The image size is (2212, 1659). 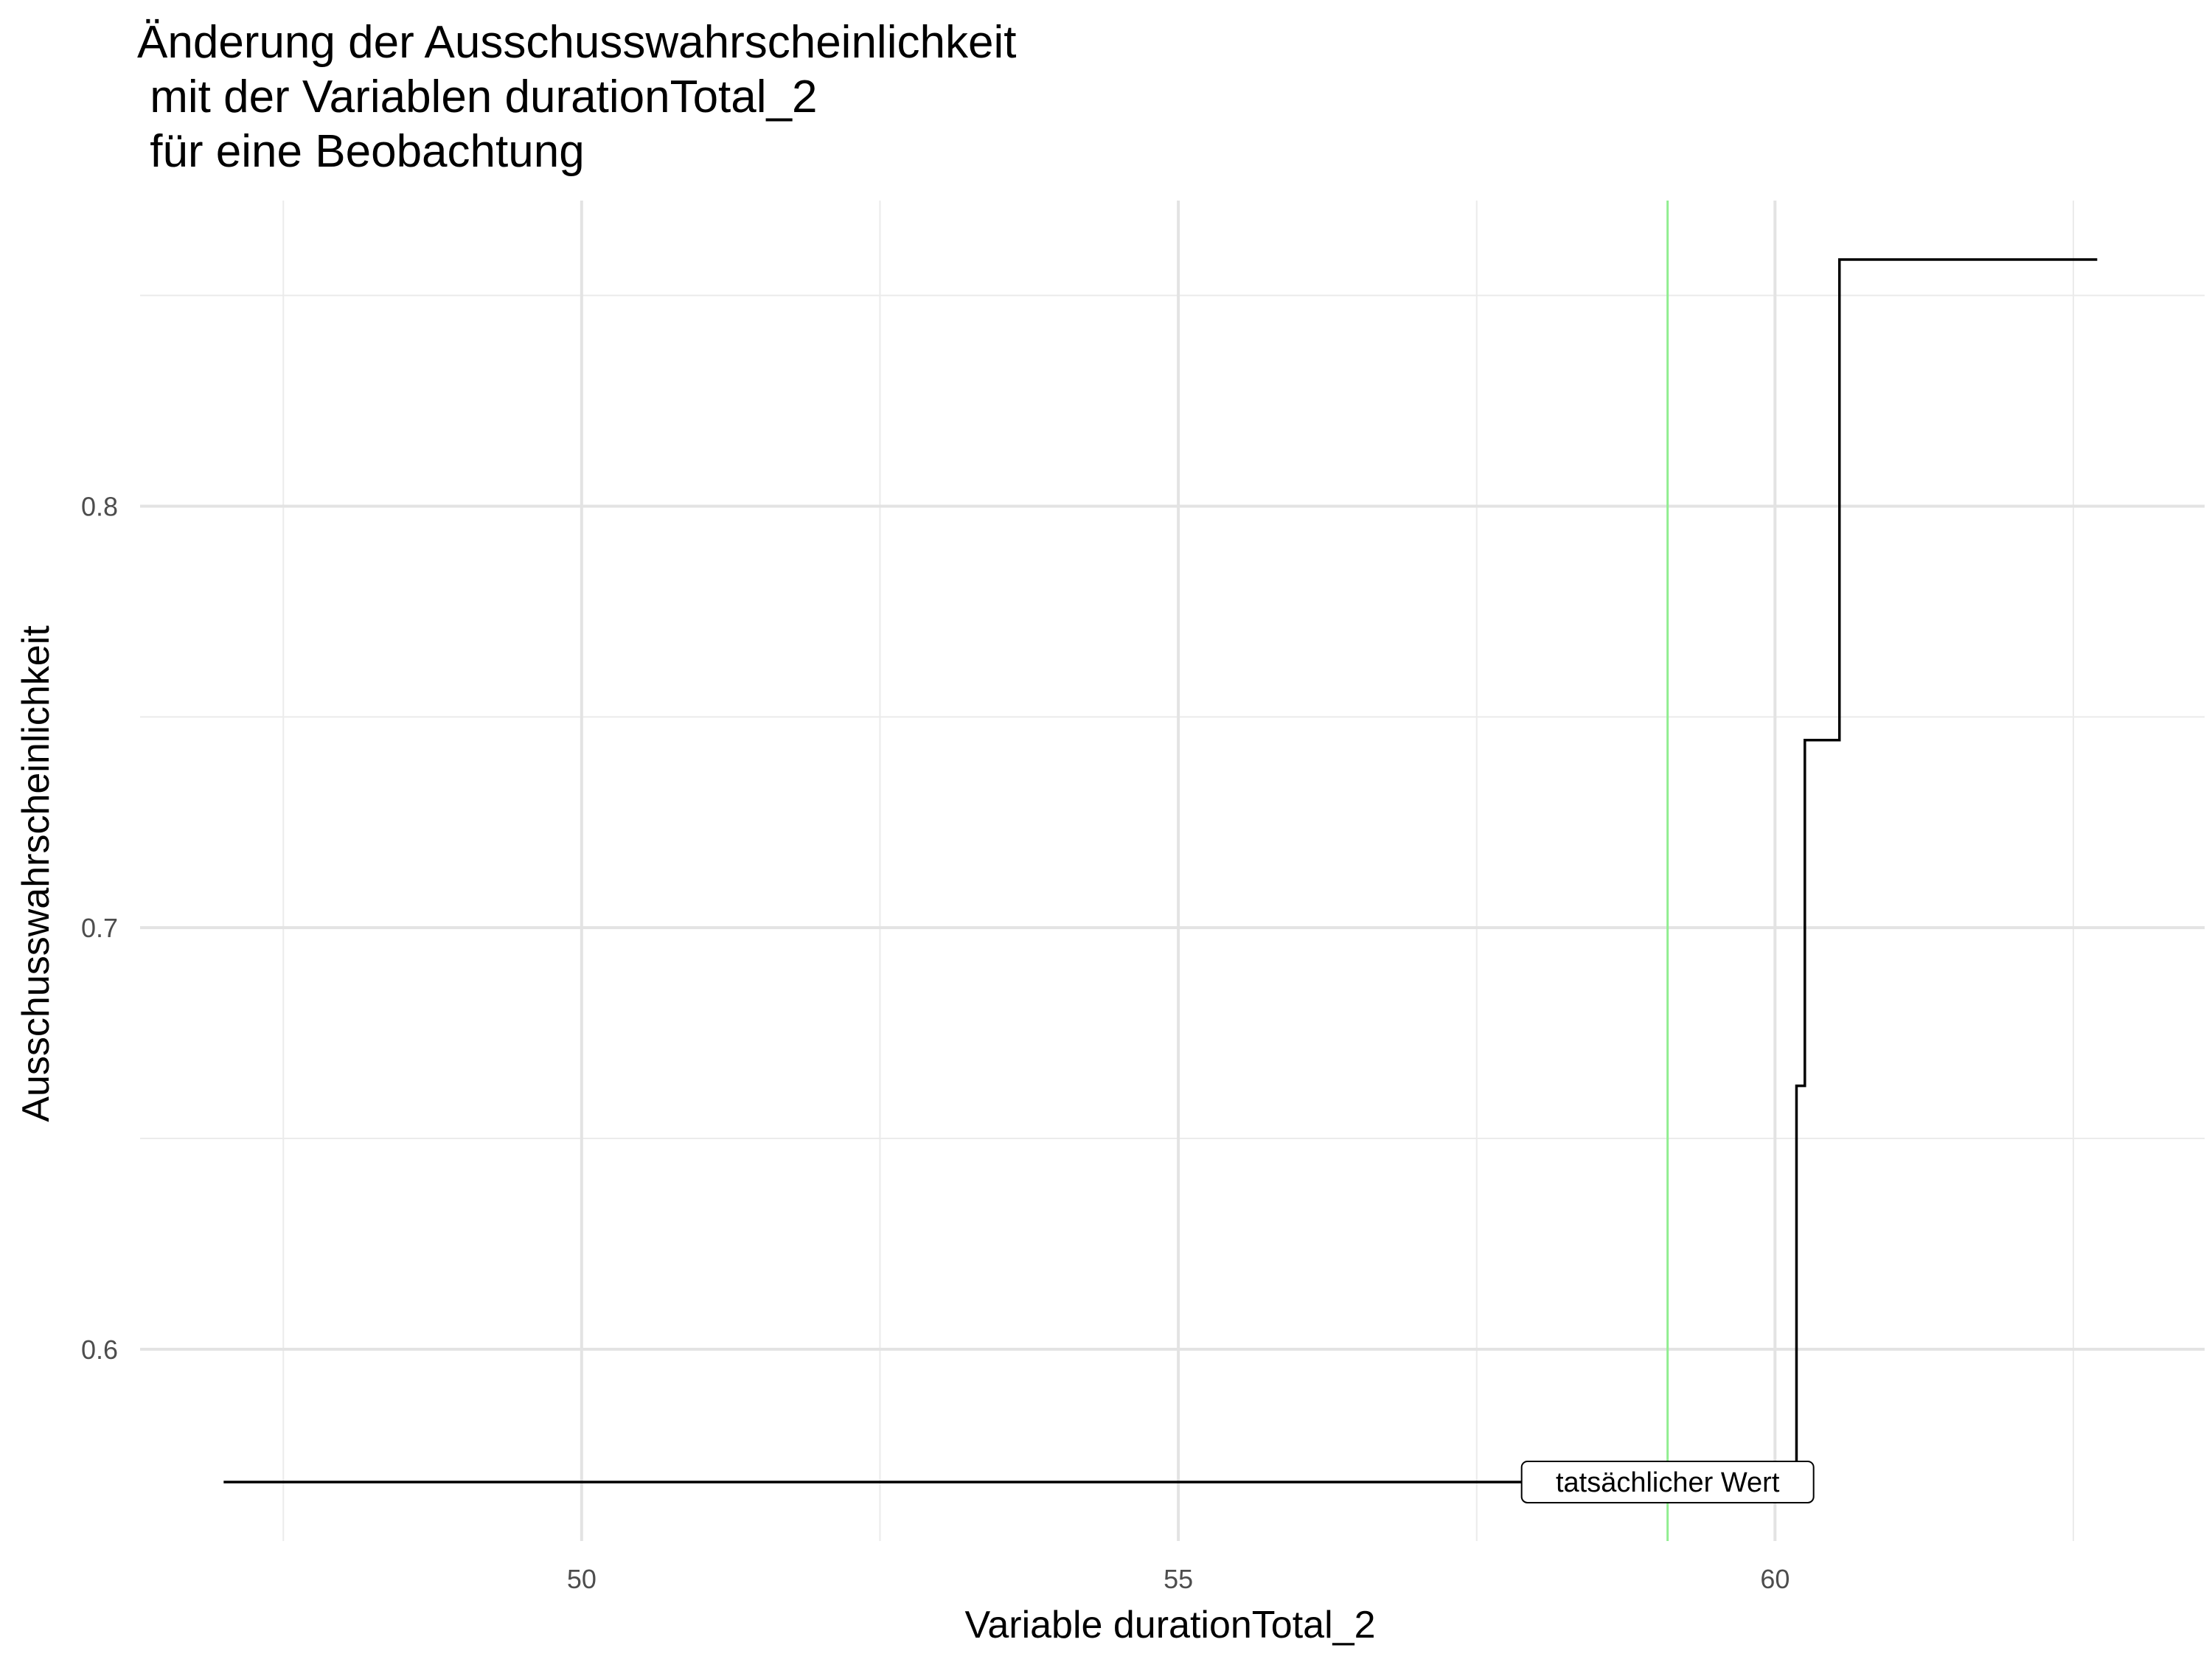 I want to click on y-tick-label: 0.7, so click(x=99, y=928).